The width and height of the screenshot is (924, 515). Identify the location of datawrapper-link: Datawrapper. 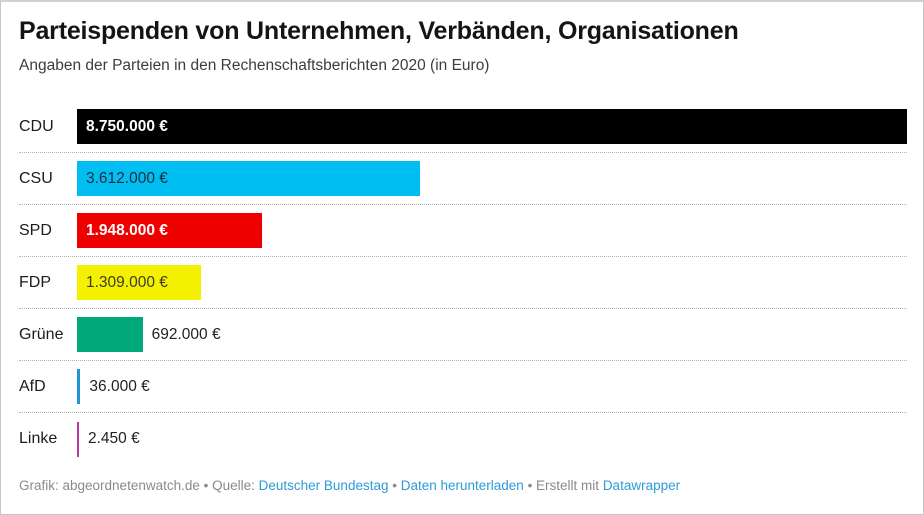
(641, 486).